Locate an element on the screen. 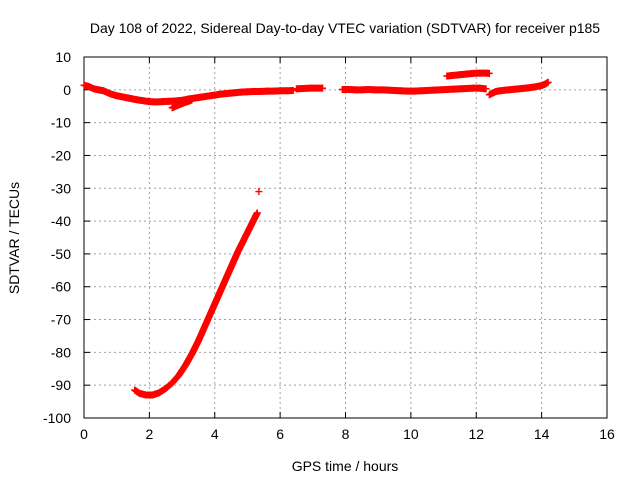  y-tick-label: -40 is located at coordinates (61, 221).